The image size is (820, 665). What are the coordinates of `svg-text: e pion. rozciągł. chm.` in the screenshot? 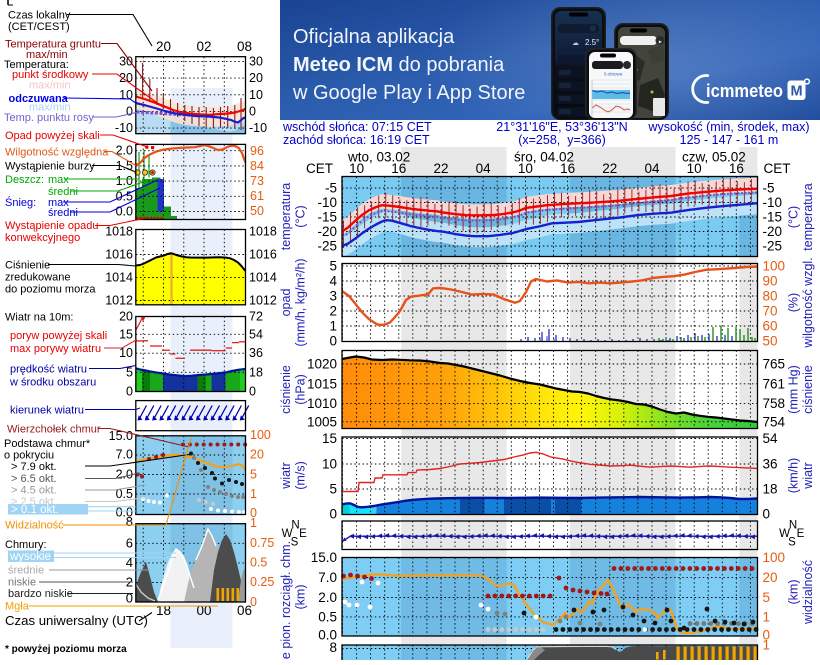 It's located at (286, 600).